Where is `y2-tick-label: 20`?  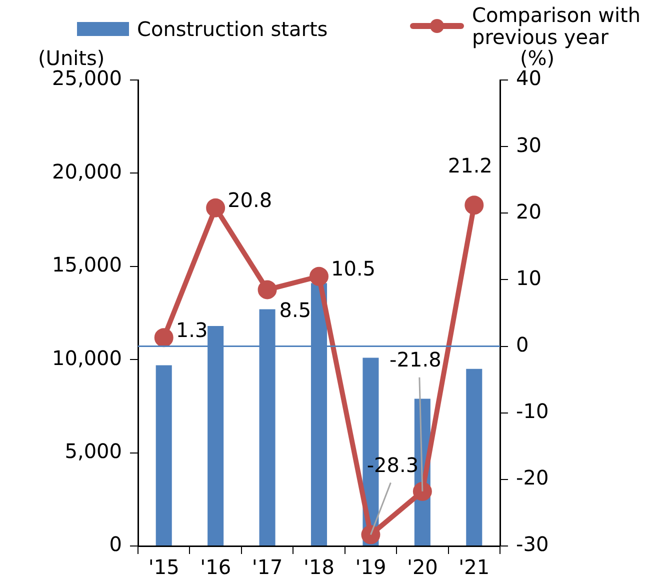
y2-tick-label: 20 is located at coordinates (529, 211).